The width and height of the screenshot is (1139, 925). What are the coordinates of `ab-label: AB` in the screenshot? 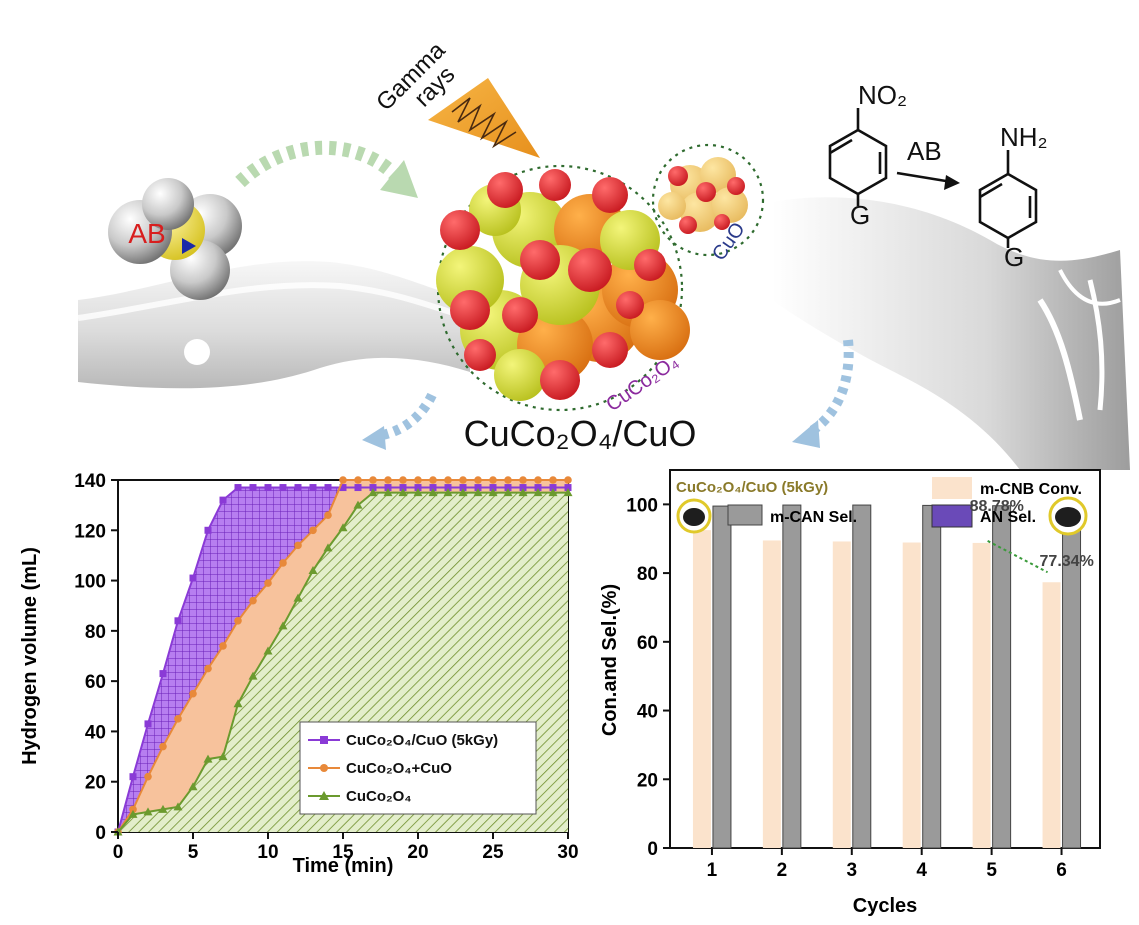 It's located at (146, 233).